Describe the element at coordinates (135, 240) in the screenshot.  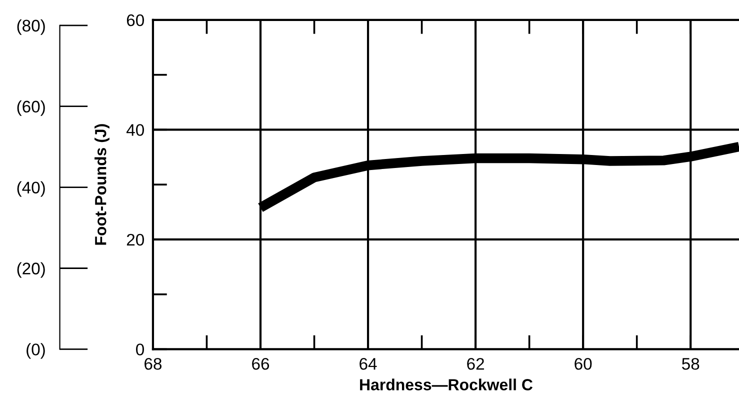
I see `y-tick-label: 20` at that location.